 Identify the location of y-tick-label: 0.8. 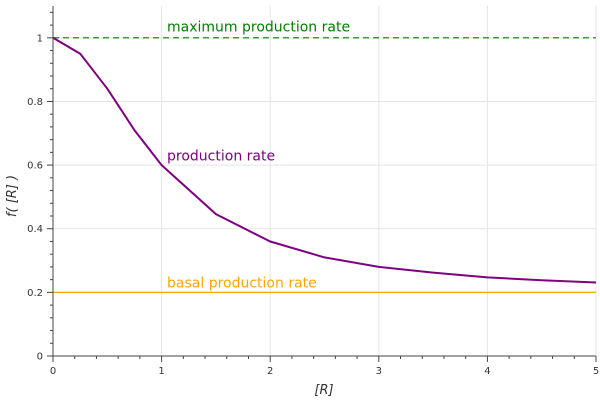
(35, 102).